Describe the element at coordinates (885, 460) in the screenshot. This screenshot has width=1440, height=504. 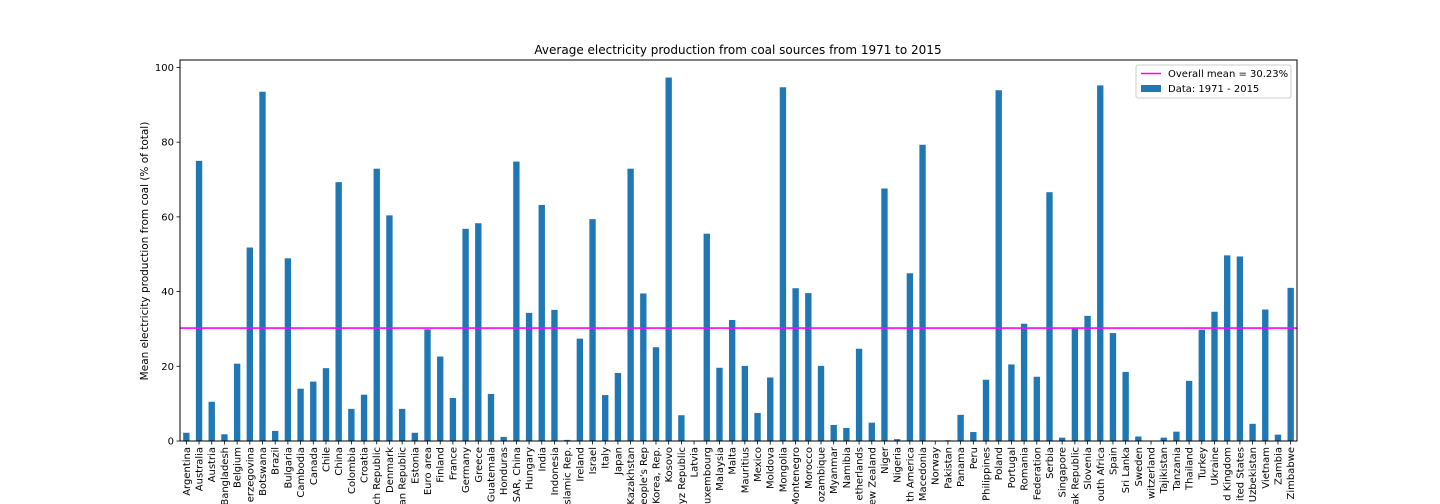
I see `x-tick-label: Niger` at that location.